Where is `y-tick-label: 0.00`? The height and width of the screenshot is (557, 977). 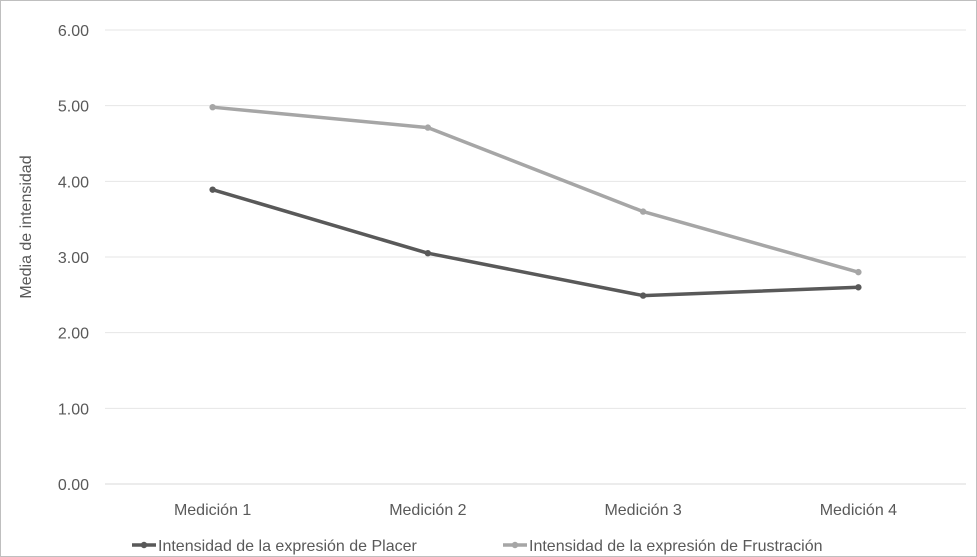
y-tick-label: 0.00 is located at coordinates (73, 485).